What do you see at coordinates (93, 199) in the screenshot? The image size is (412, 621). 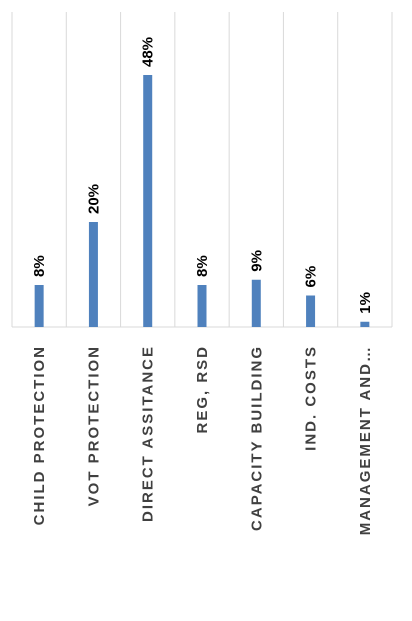 I see `data-label: 20%` at bounding box center [93, 199].